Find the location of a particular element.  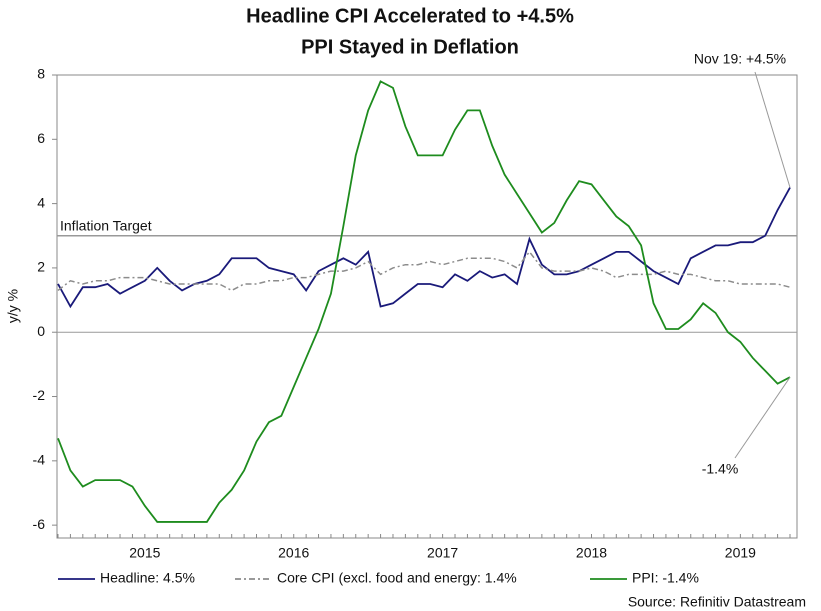

y-tick-label: 4 is located at coordinates (41, 202).